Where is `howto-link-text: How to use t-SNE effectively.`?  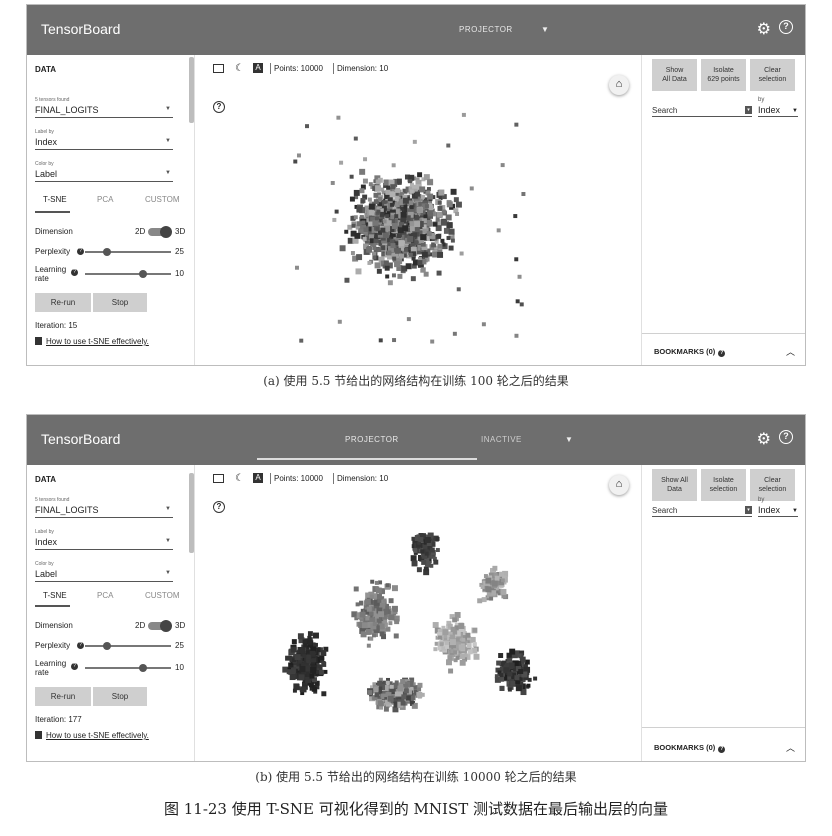
howto-link-text: How to use t-SNE effectively. is located at coordinates (97, 341).